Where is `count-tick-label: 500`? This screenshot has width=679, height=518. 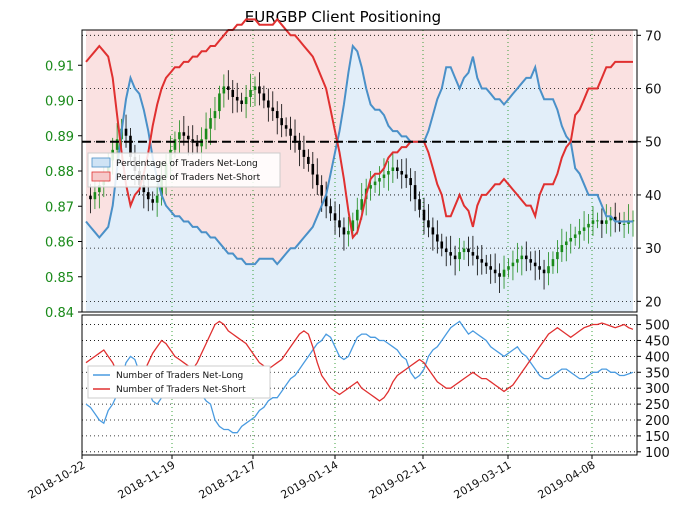 count-tick-label: 500 is located at coordinates (657, 326).